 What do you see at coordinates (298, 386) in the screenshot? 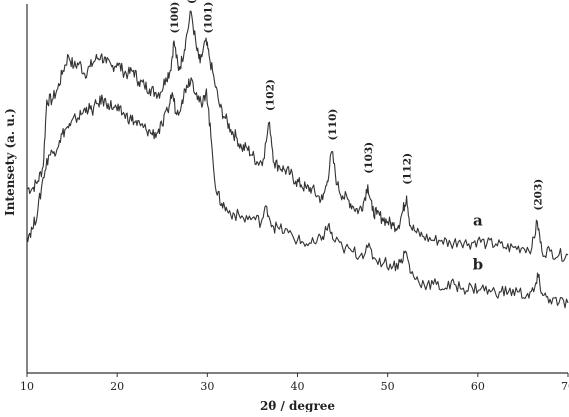
I see `x-tick-label: 40` at bounding box center [298, 386].